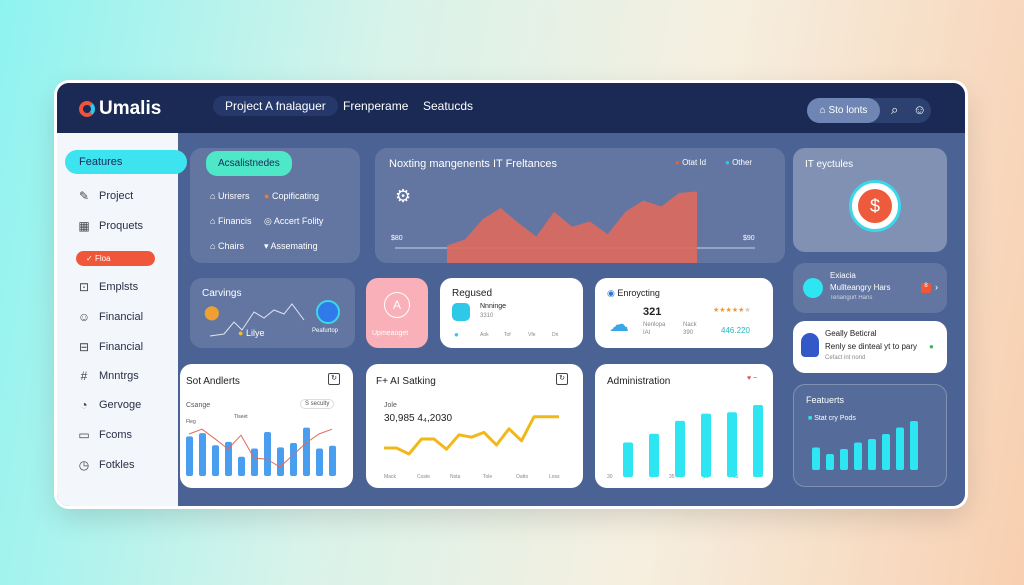 The image size is (1024, 585). Describe the element at coordinates (84, 287) in the screenshot. I see `document-icon: ⊡` at that location.